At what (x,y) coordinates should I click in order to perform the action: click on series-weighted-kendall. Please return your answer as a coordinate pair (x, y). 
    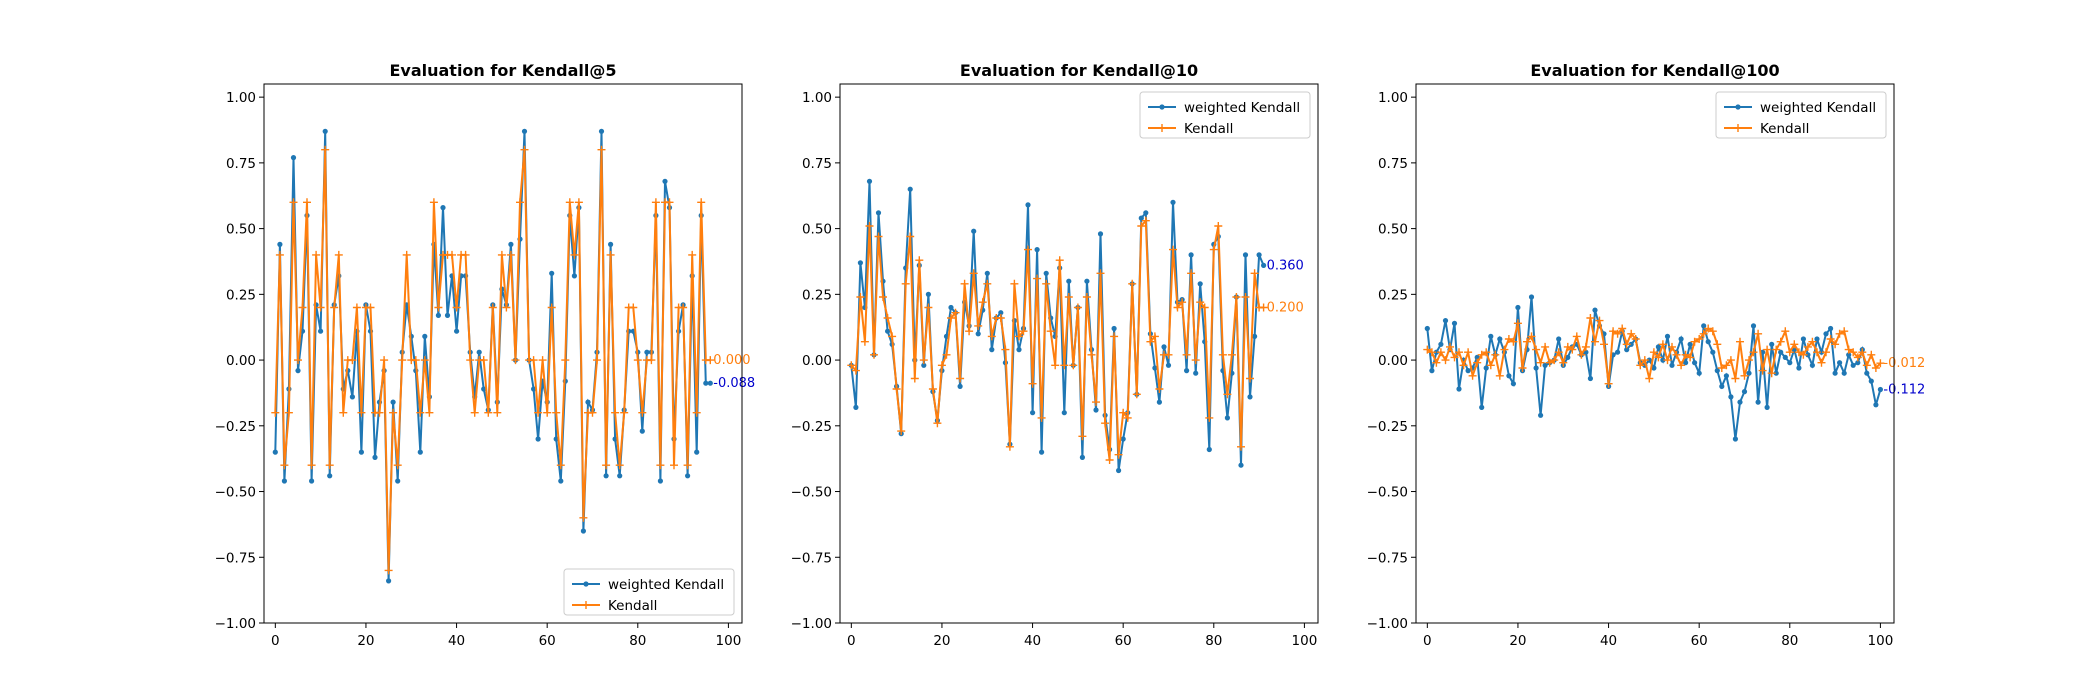
    Looking at the image, I should click on (1653, 368).